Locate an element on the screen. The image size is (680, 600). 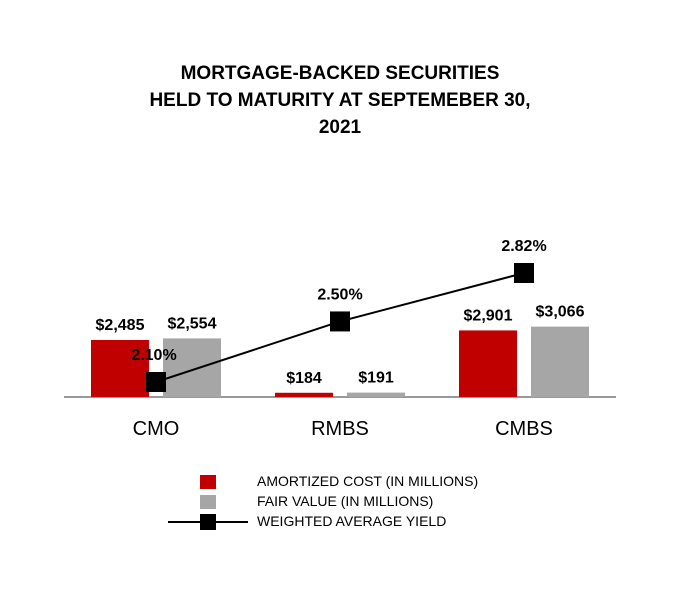
bar-label-rmbs-amortized-cost: $184 is located at coordinates (304, 378).